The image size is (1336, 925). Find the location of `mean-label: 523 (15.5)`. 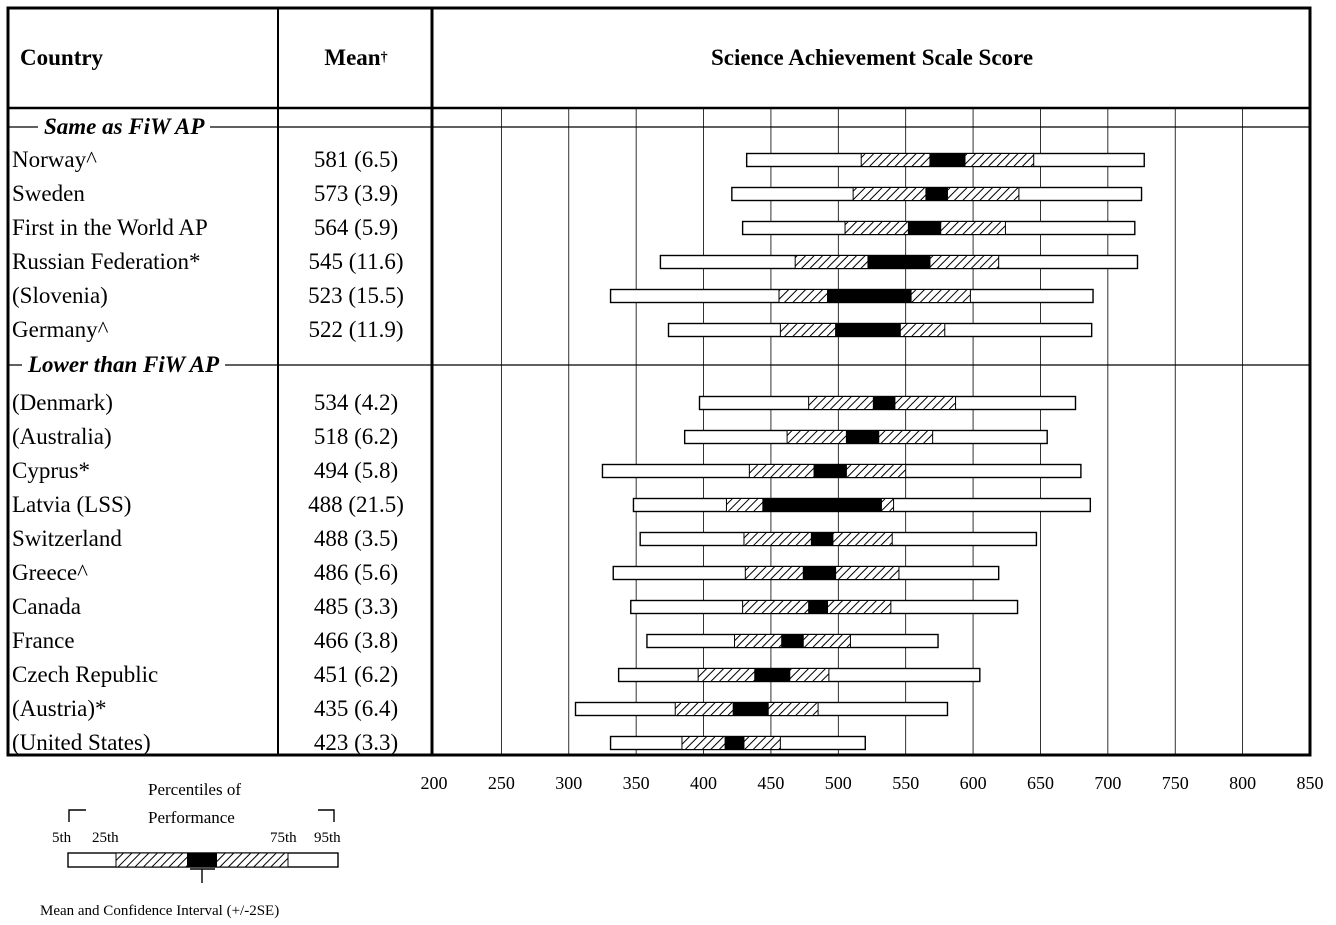

mean-label: 523 (15.5) is located at coordinates (356, 295).